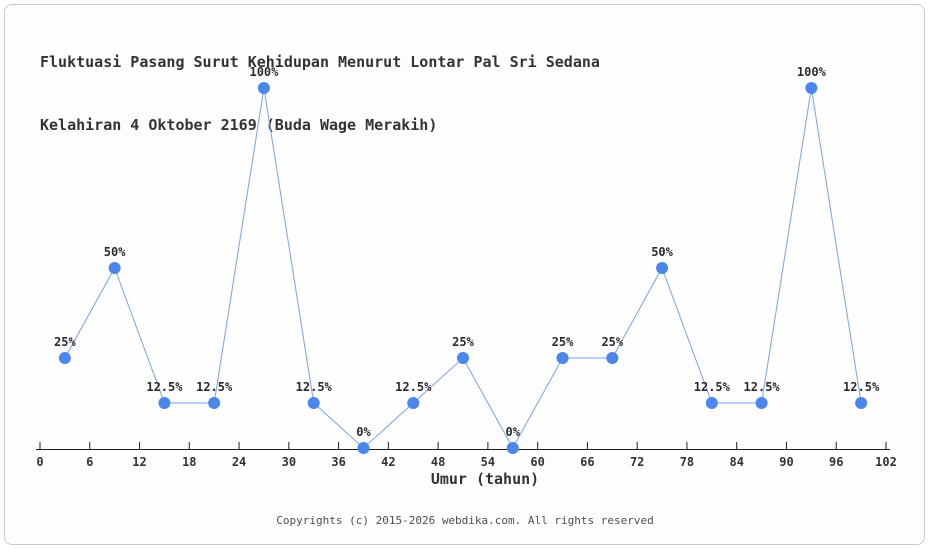 This screenshot has width=930, height=550. I want to click on x-axis-tick-label: 78, so click(687, 462).